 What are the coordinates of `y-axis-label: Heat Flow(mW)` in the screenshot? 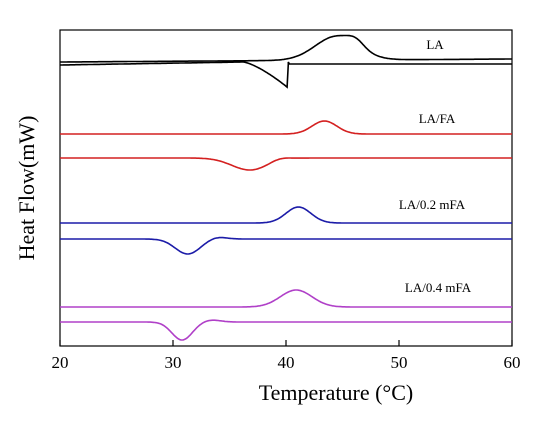 It's located at (26, 188).